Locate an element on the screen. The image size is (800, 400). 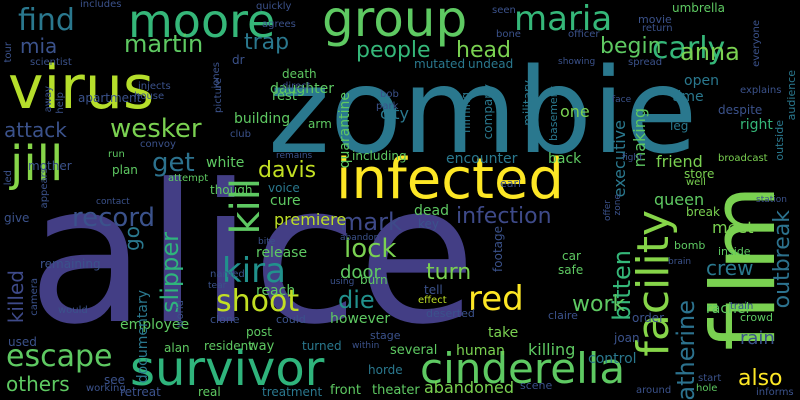
word-safe: safe is located at coordinates (571, 270).